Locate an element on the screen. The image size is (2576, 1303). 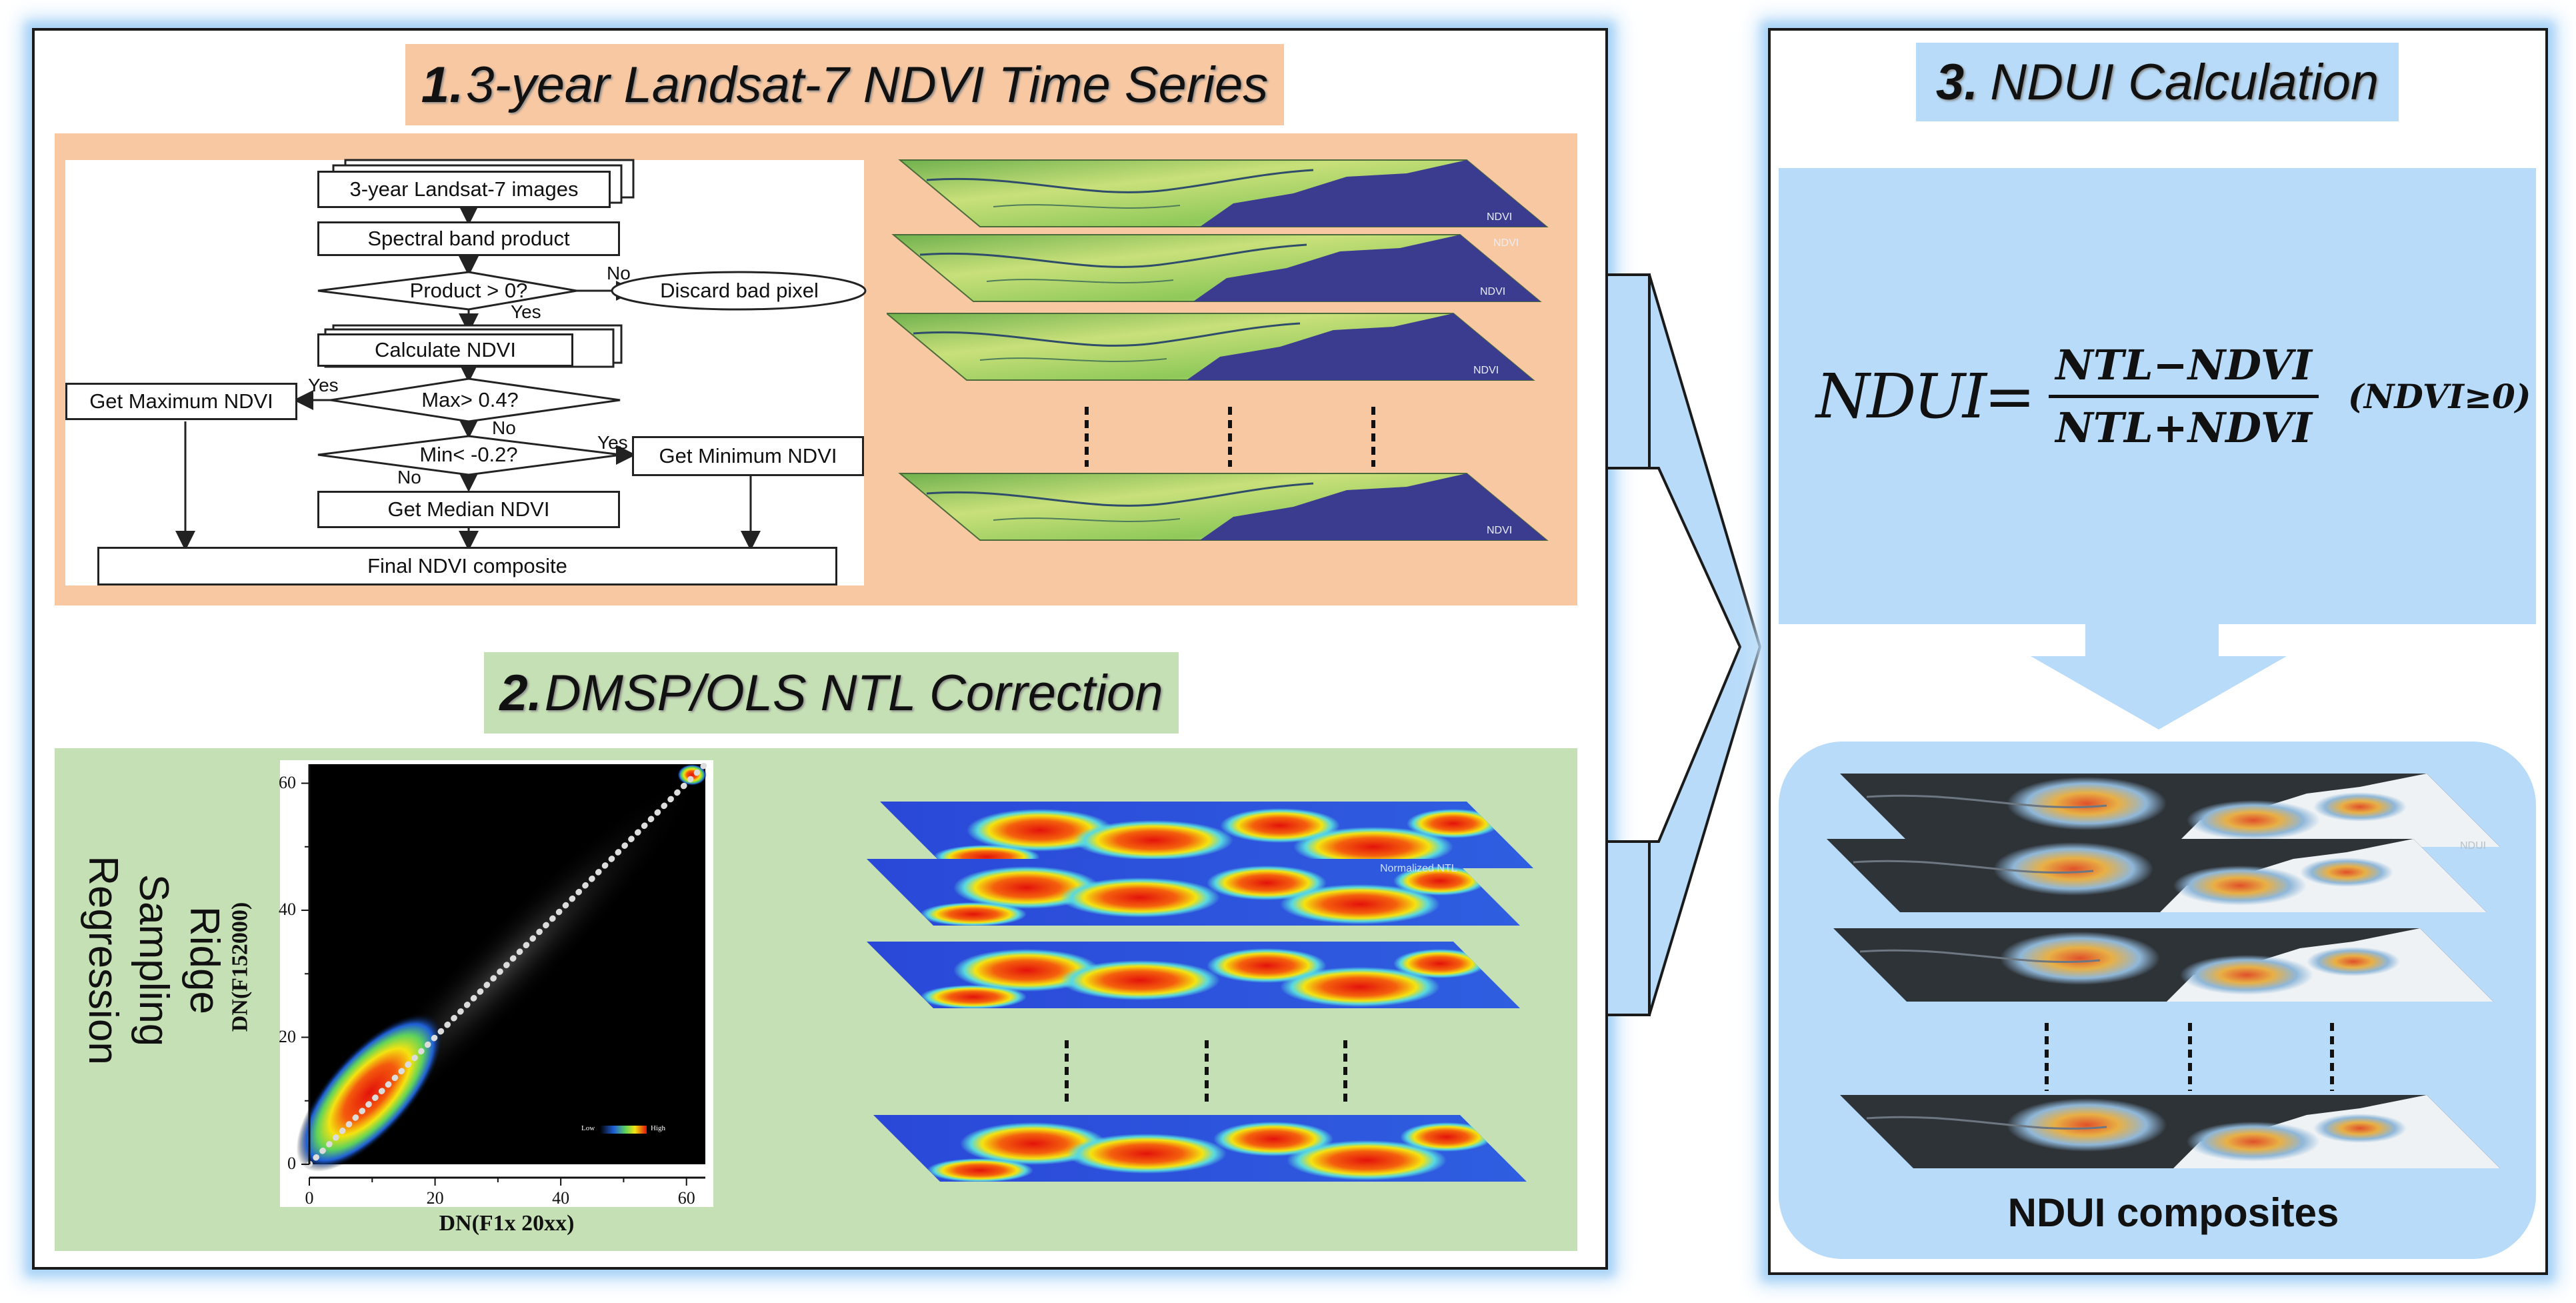
legend-low: Low is located at coordinates (588, 1128).